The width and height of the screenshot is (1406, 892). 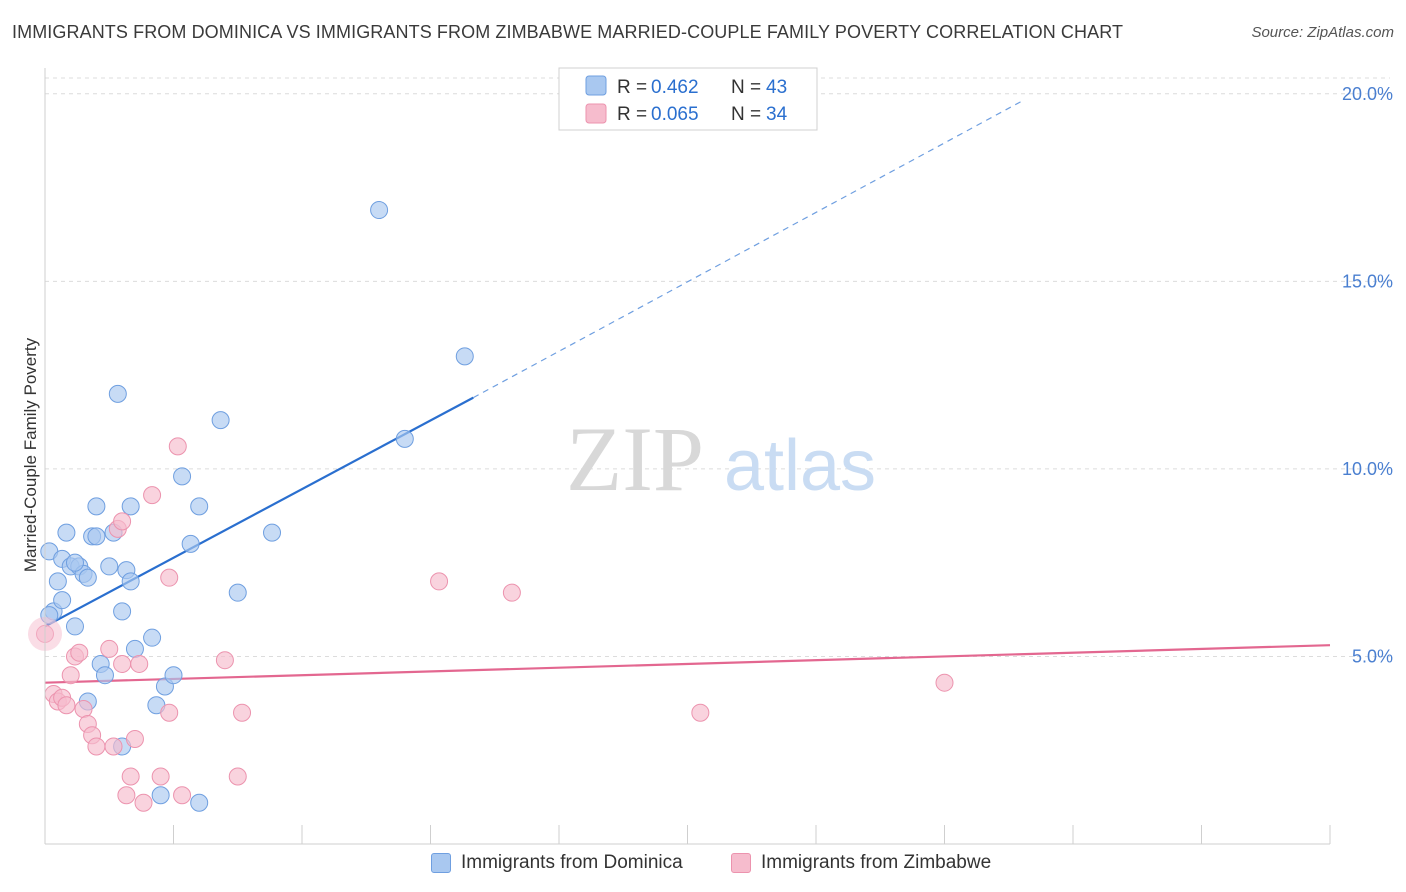 I want to click on watermark-atlas: atlas, so click(x=800, y=466).